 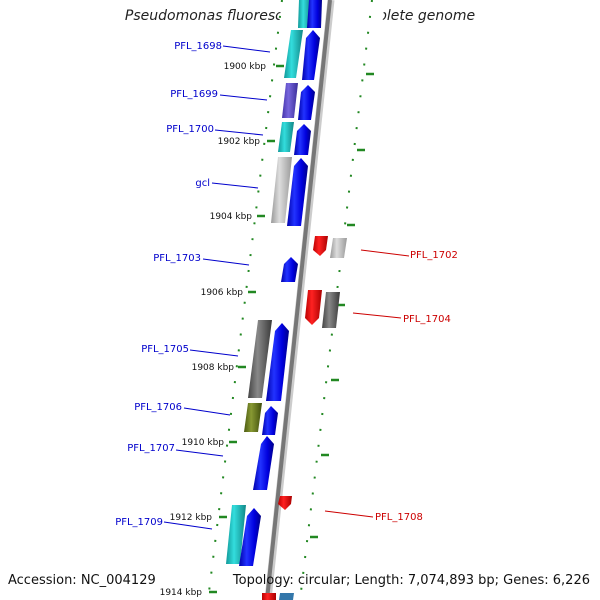 I want to click on scale-label: 1908 kbp, so click(x=213, y=368).